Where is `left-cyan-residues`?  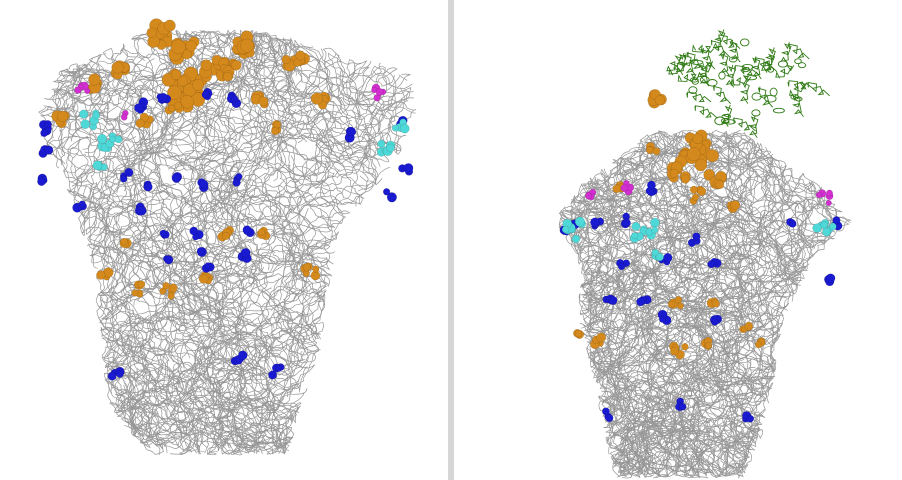
left-cyan-residues is located at coordinates (244, 140).